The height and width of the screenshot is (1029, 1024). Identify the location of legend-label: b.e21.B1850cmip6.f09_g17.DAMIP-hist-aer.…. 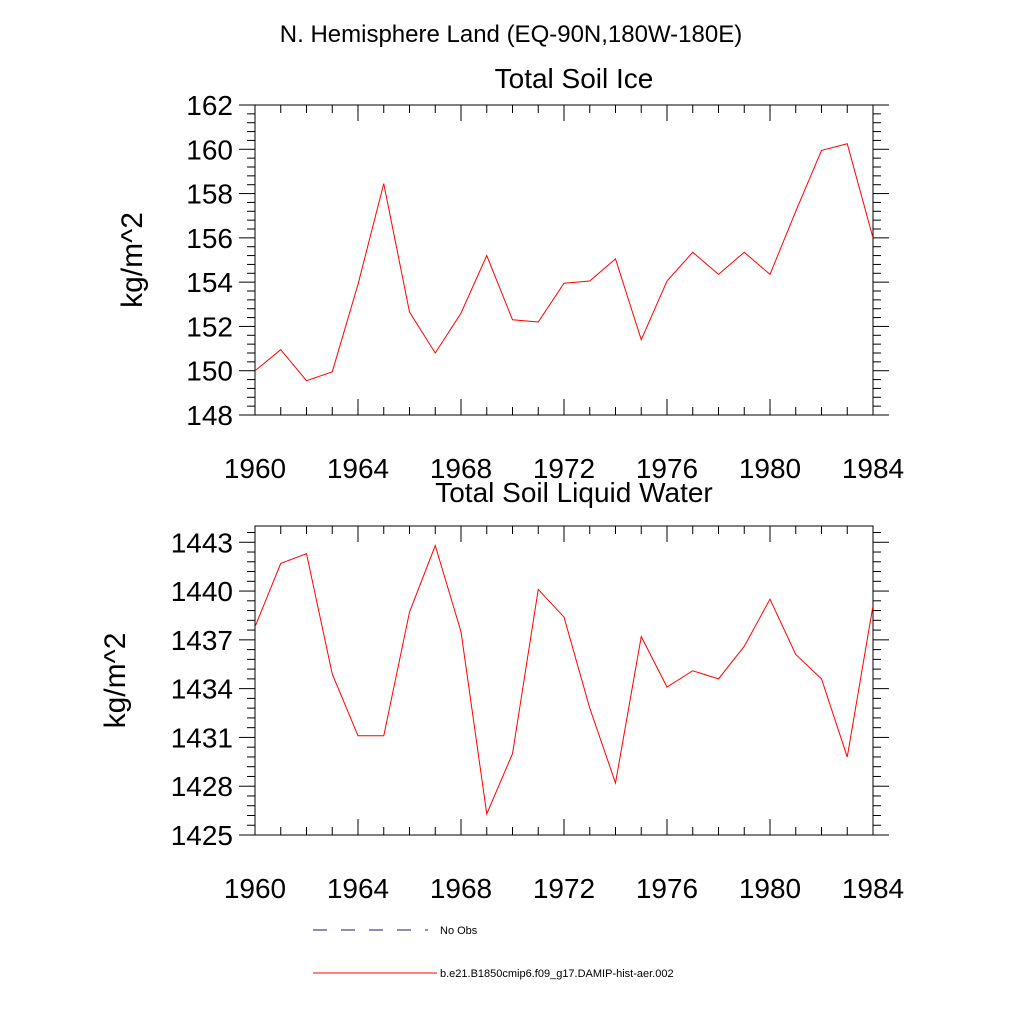
(557, 974).